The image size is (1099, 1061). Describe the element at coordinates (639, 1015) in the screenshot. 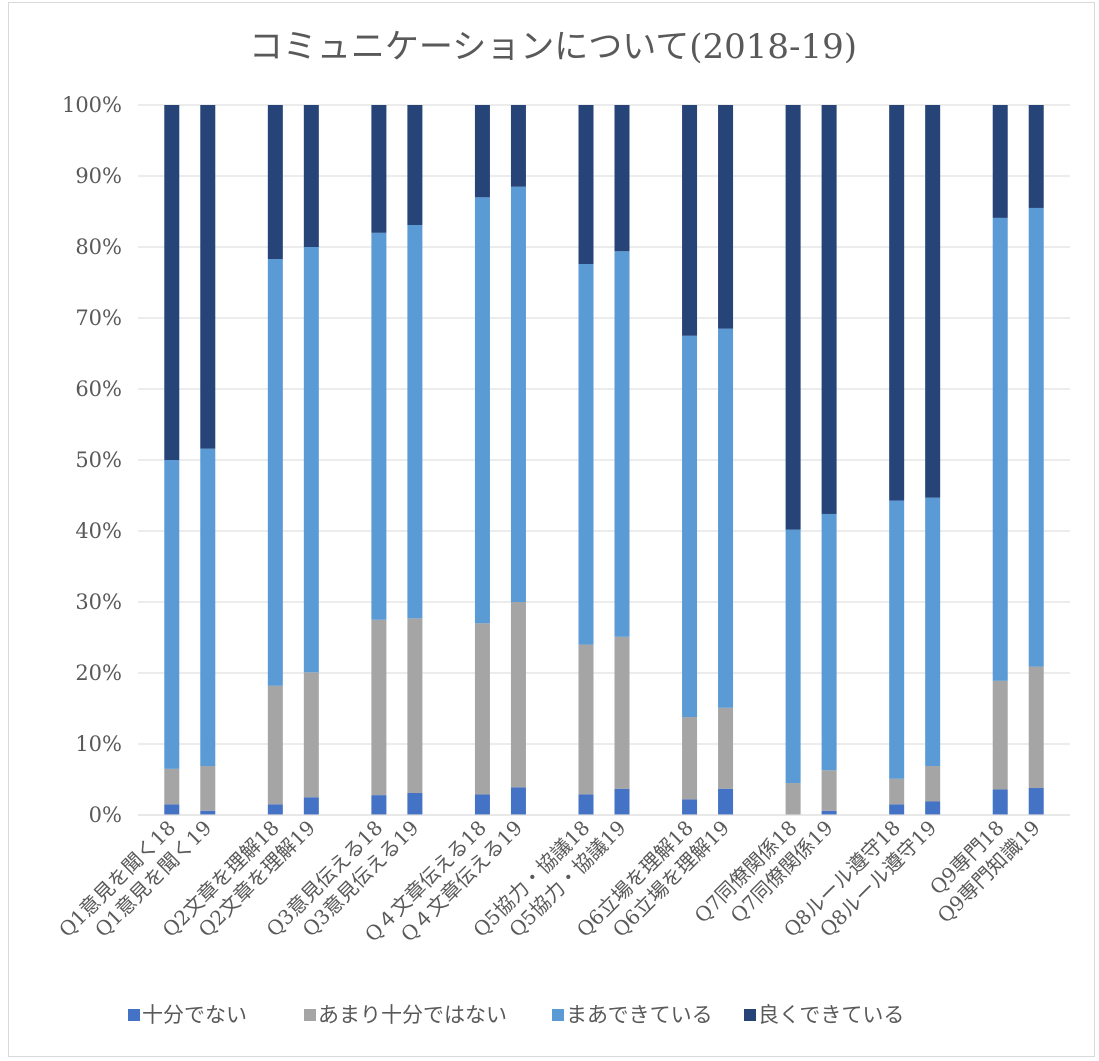

I see `legend-label: まあできている` at that location.